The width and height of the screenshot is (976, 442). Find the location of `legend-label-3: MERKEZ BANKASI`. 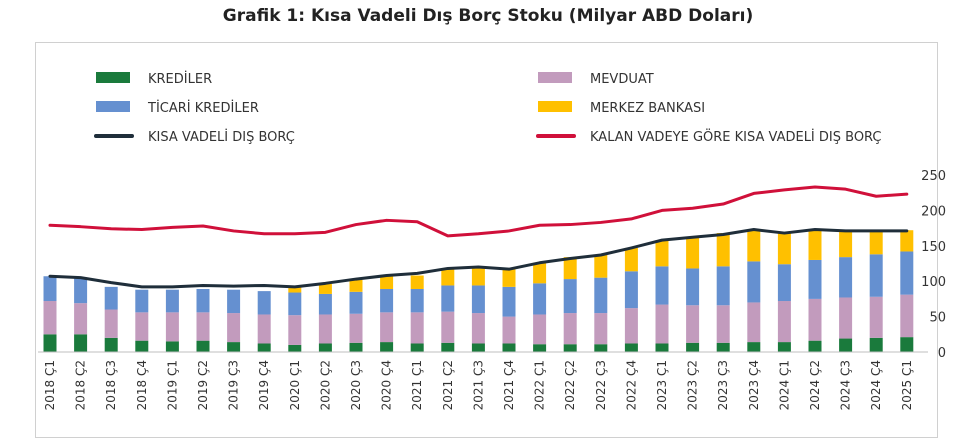

legend-label-3: MERKEZ BANKASI is located at coordinates (647, 108).